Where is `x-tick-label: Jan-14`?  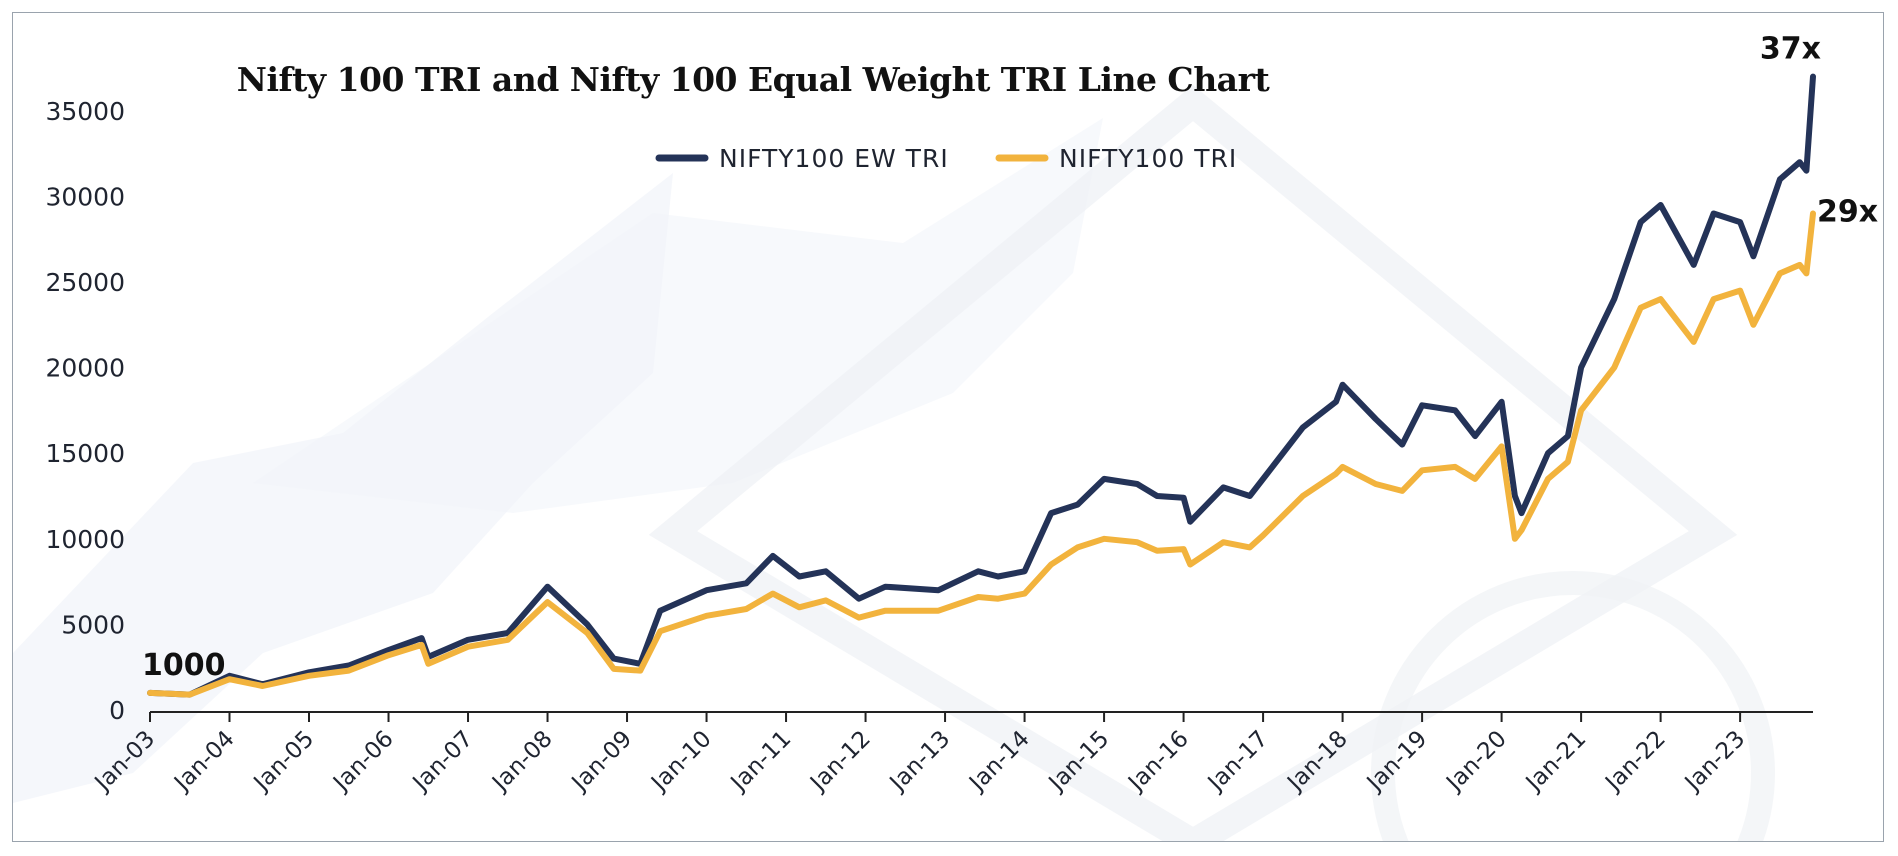 x-tick-label: Jan-14 is located at coordinates (998, 761).